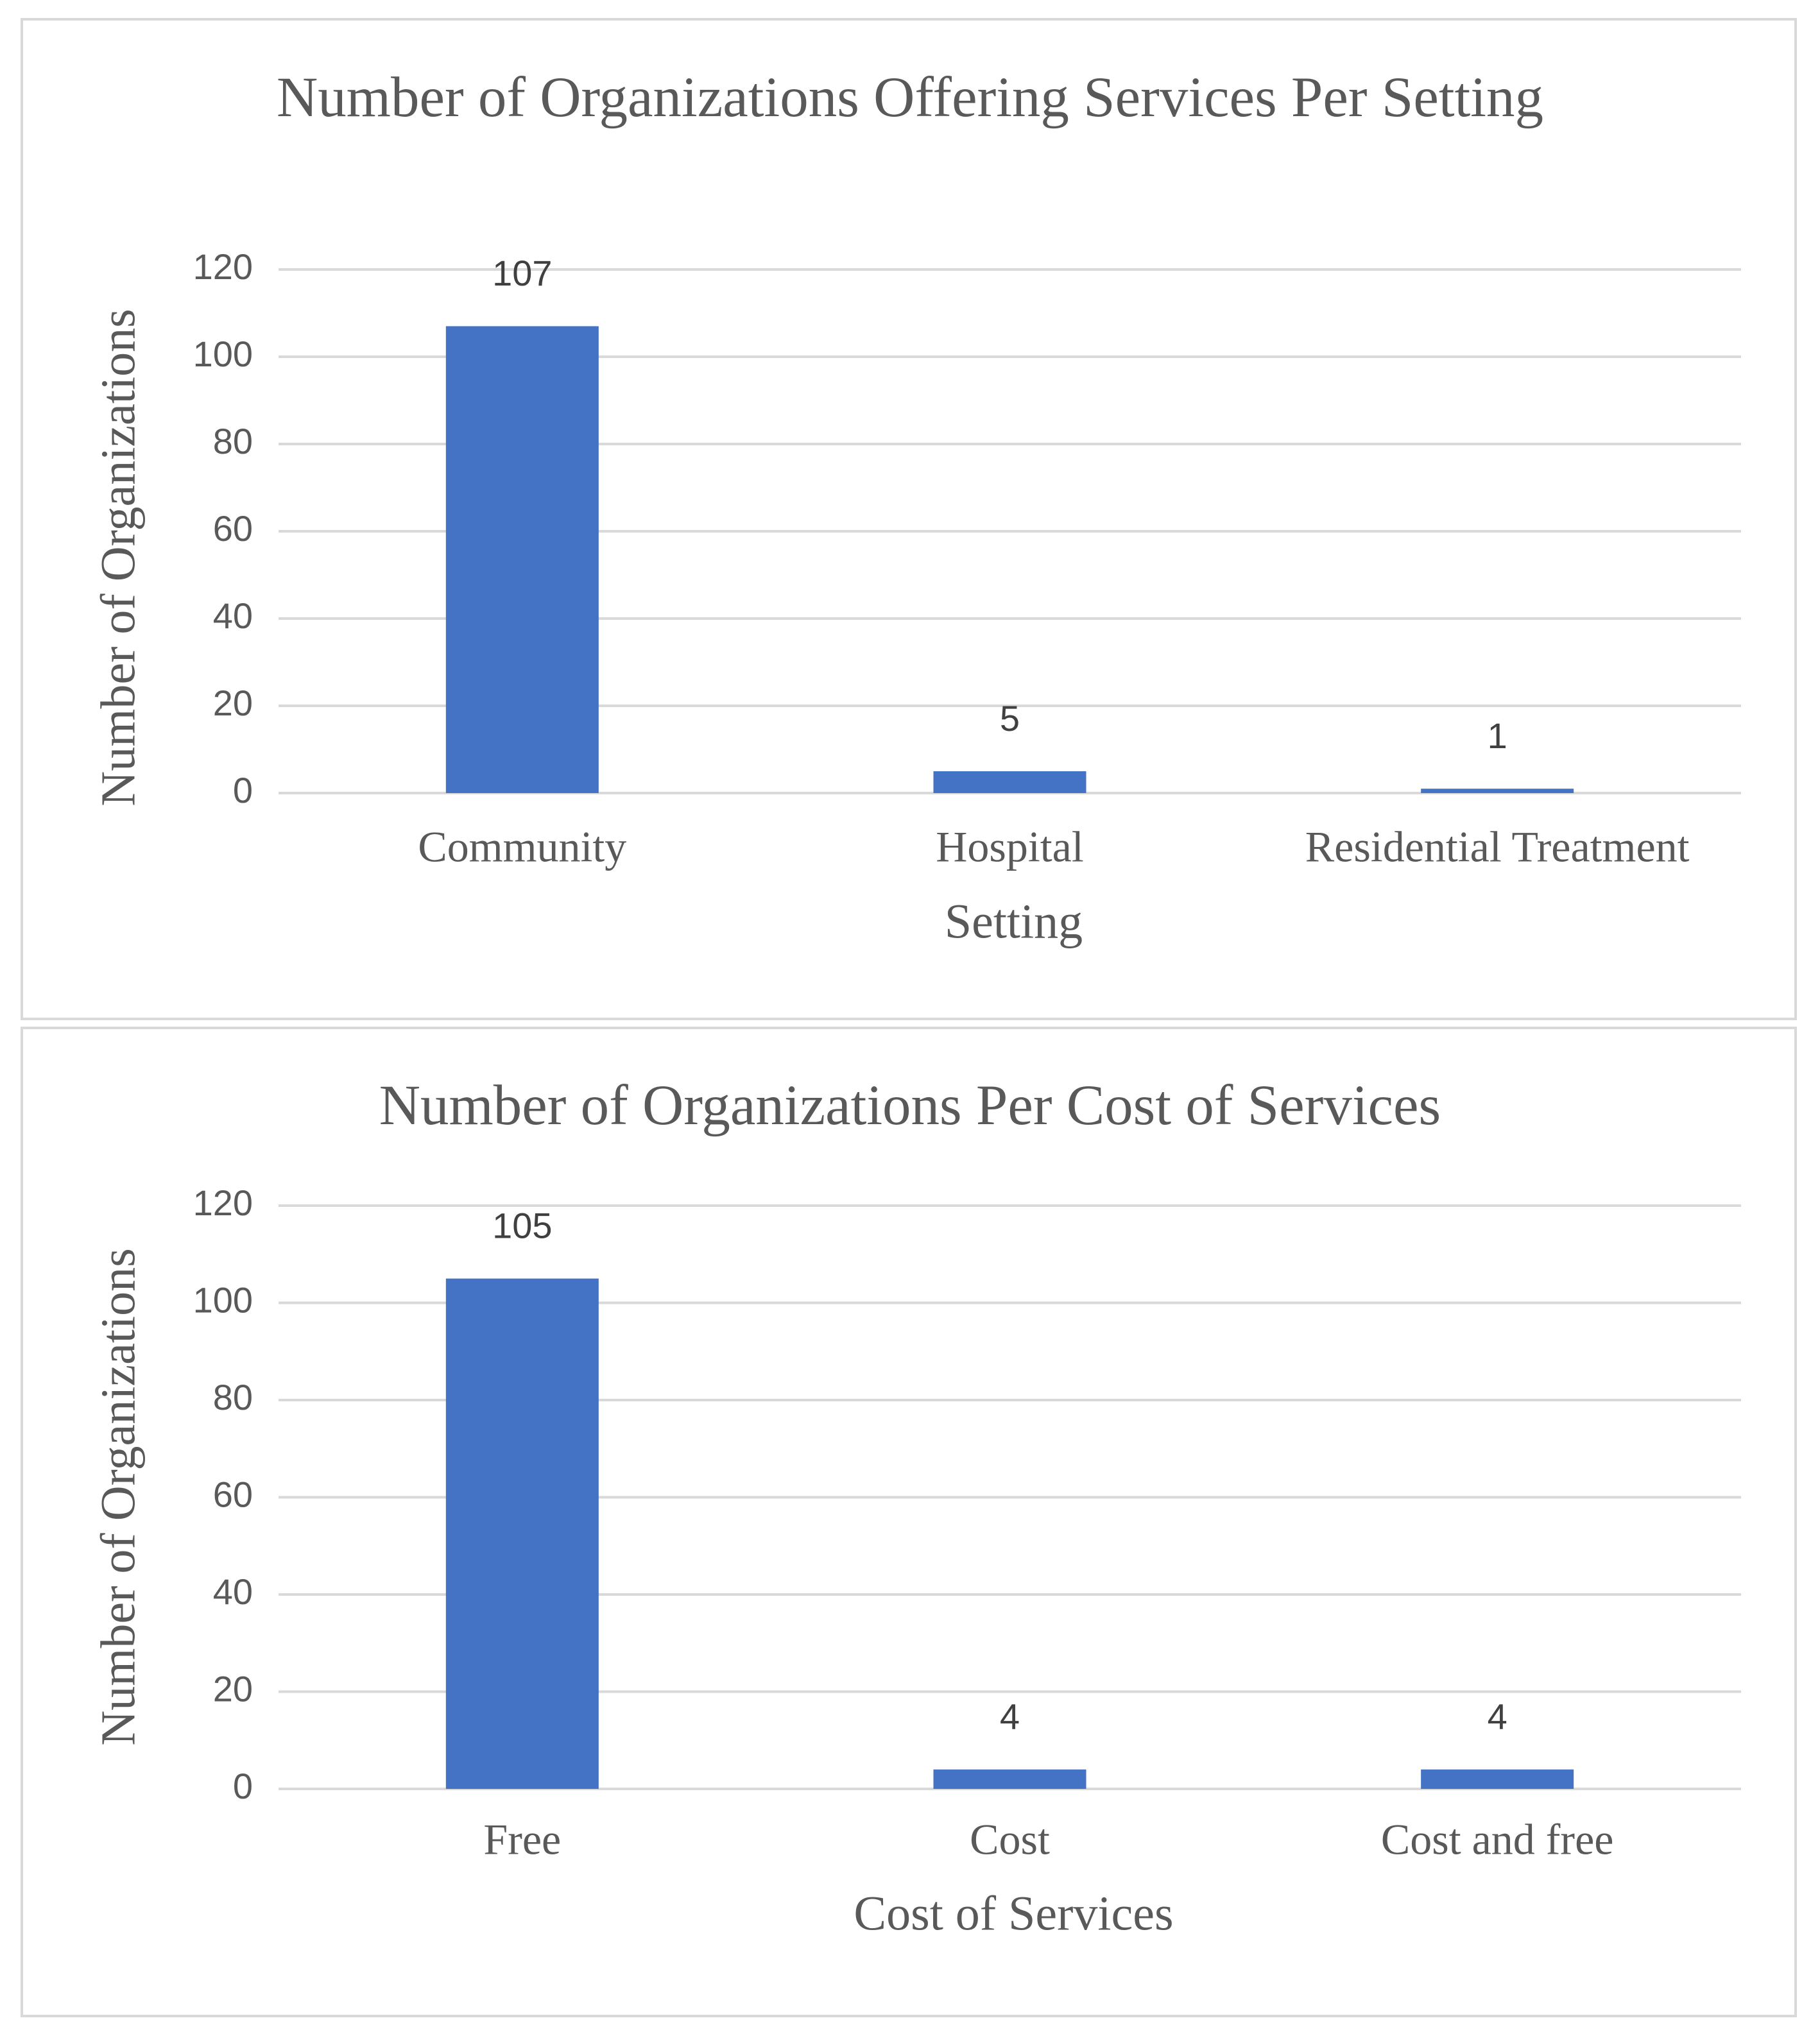 The height and width of the screenshot is (2034, 1820). I want to click on data-label: 1, so click(1497, 735).